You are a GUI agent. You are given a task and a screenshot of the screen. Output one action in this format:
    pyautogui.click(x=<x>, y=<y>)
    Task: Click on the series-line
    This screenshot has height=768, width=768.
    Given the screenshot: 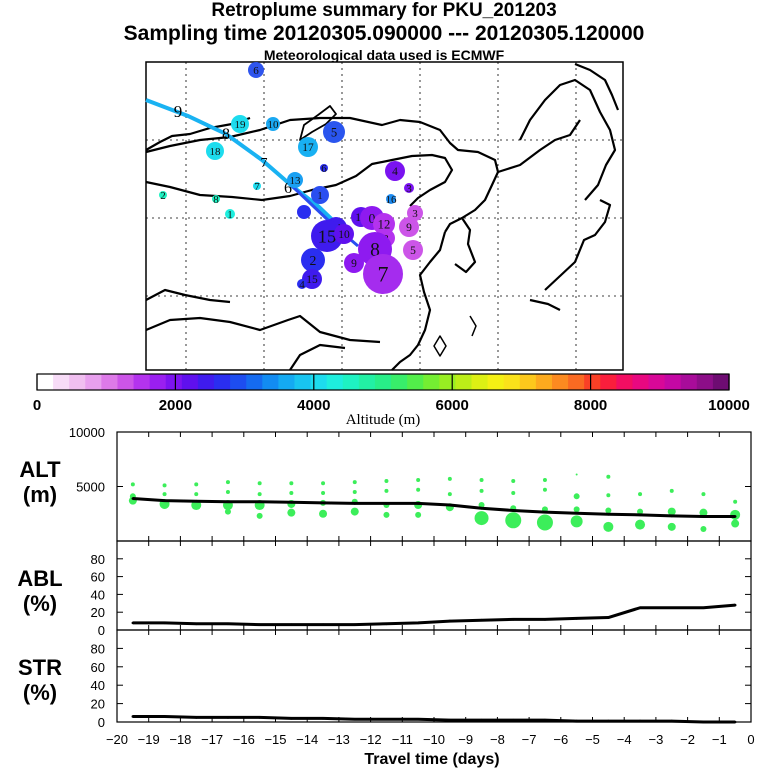 What is the action you would take?
    pyautogui.click(x=434, y=615)
    